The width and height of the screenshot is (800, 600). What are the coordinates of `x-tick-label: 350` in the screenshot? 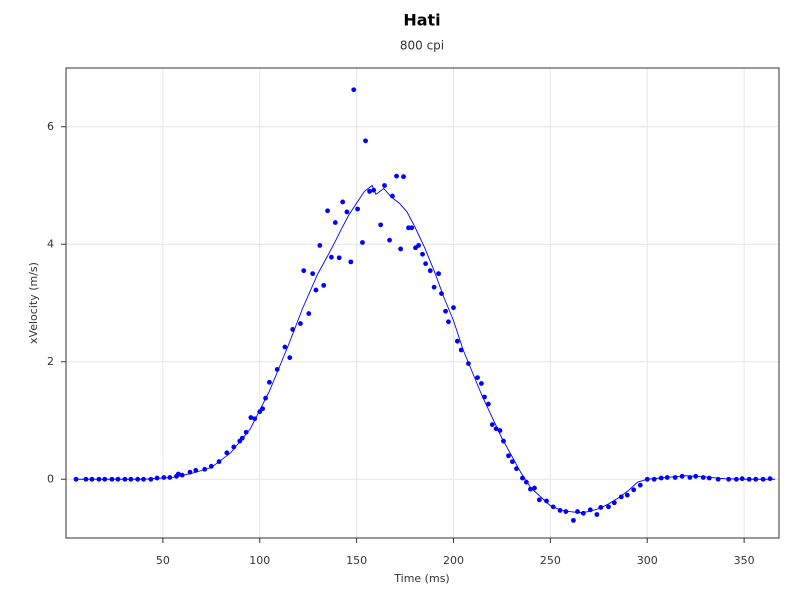 It's located at (744, 560).